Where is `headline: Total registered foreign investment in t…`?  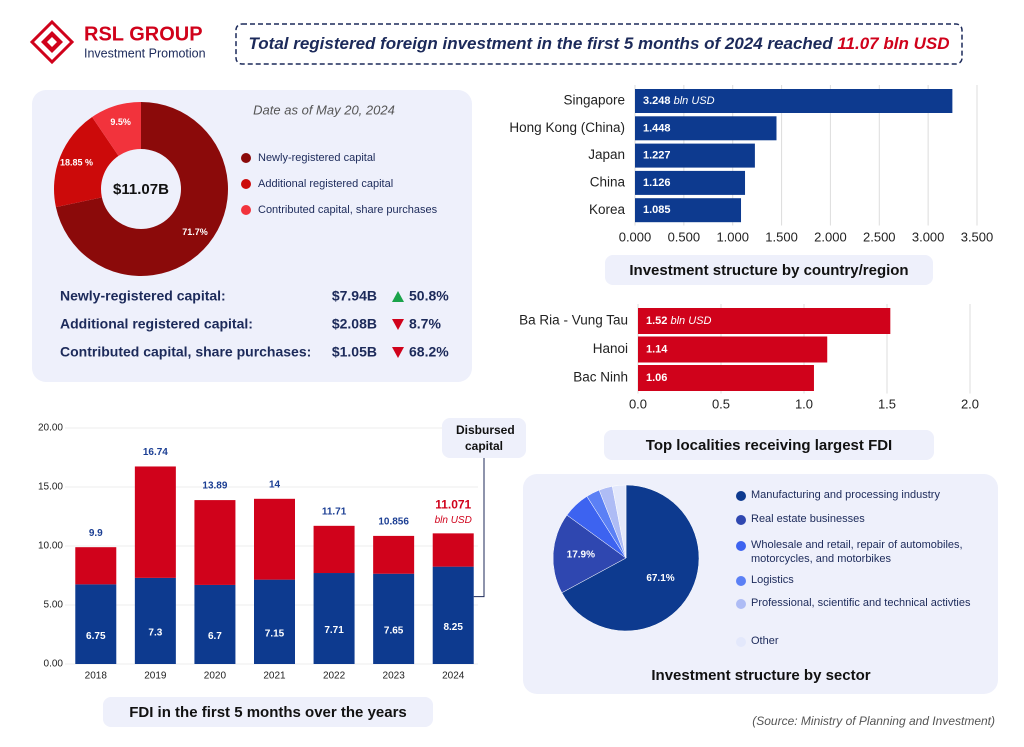
headline: Total registered foreign investment in t… is located at coordinates (599, 43).